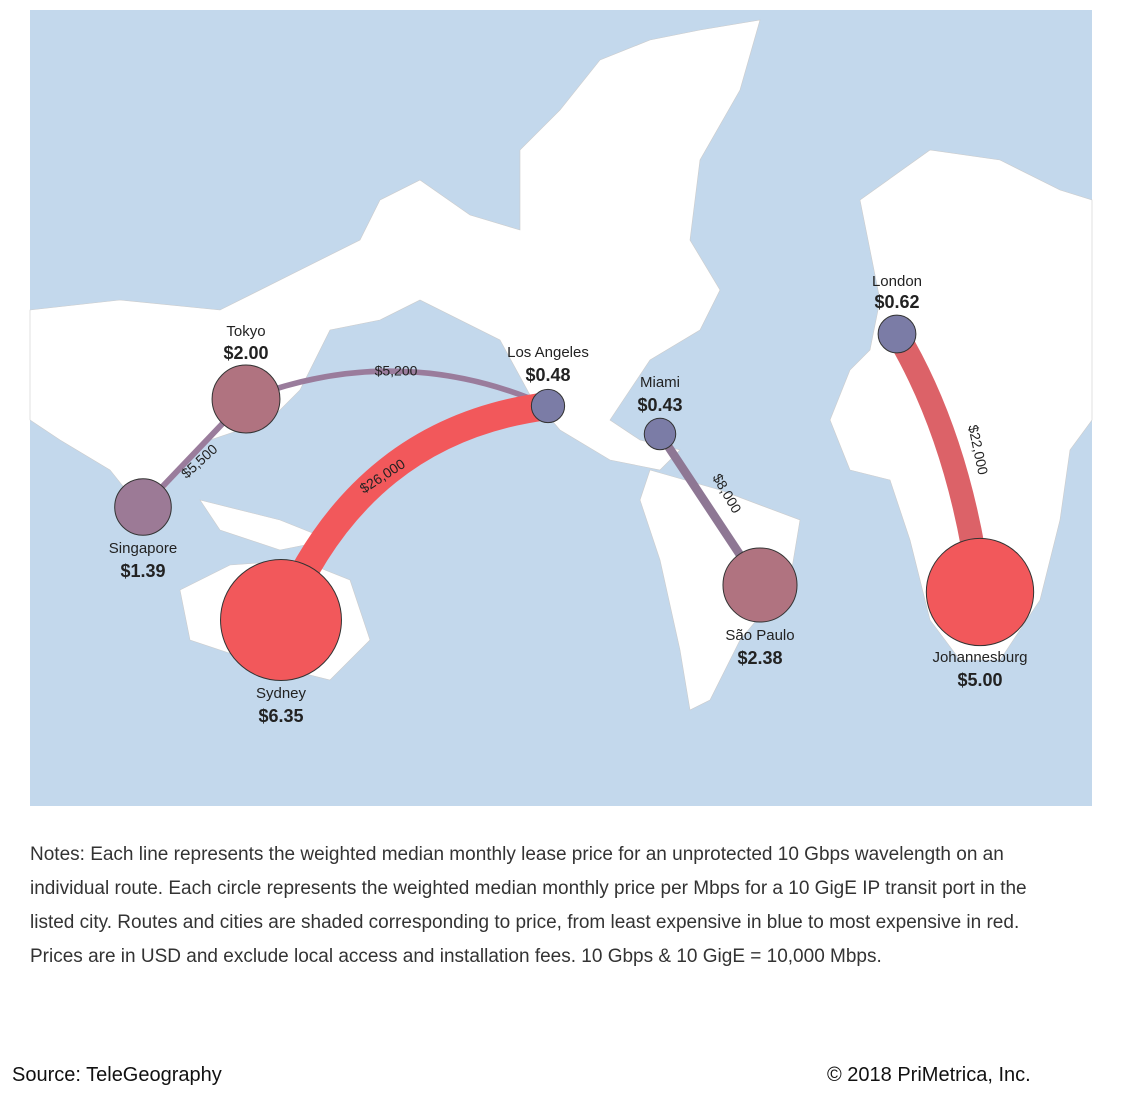 The image size is (1122, 1106). I want to click on city-name: Johannesburg, so click(979, 657).